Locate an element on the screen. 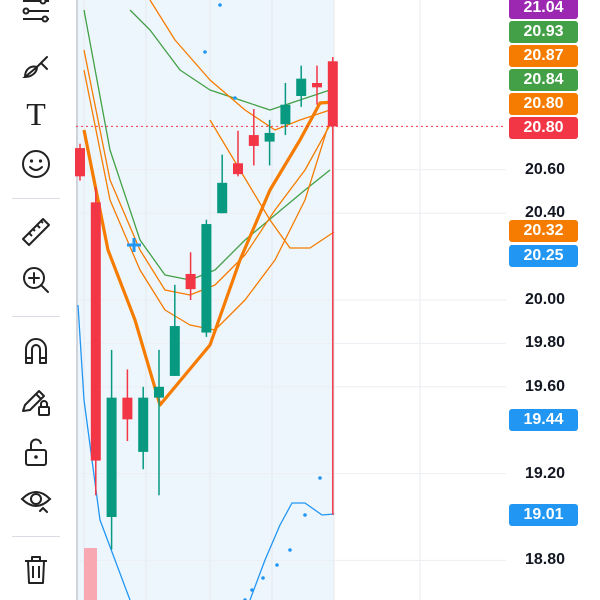 The width and height of the screenshot is (600, 600). price-label: 20.32 is located at coordinates (543, 231).